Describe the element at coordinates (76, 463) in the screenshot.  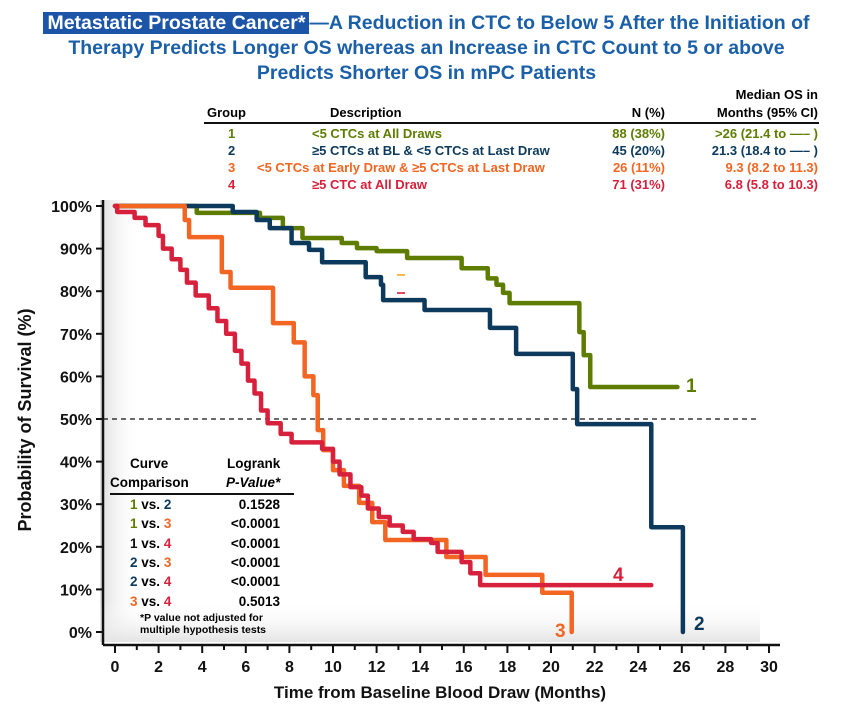
I see `y-tick-label: 40%` at that location.